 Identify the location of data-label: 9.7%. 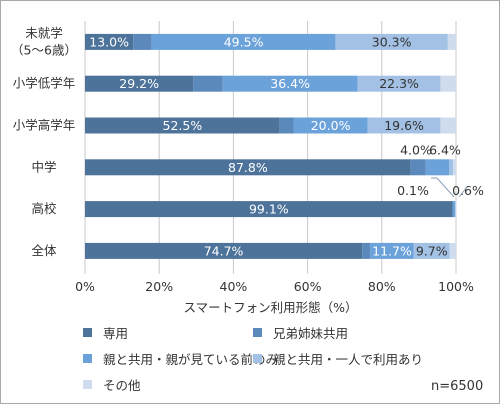
(432, 250).